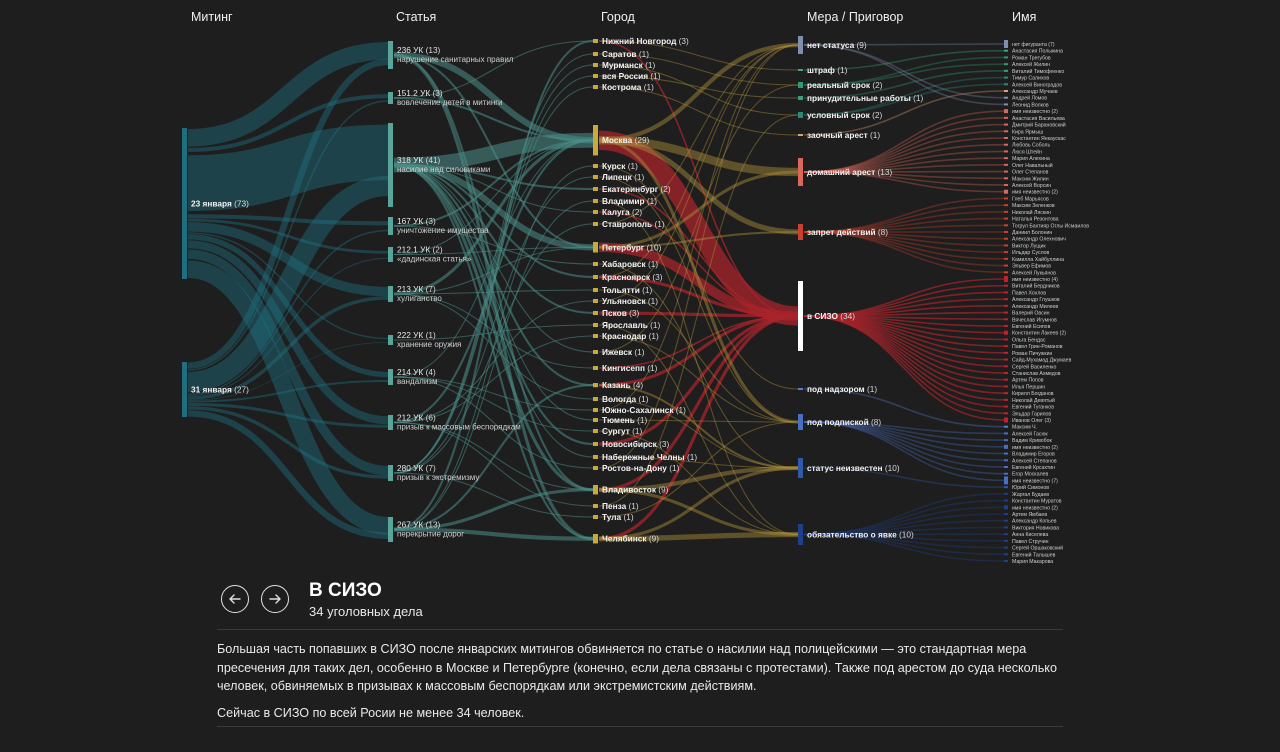  Describe the element at coordinates (1038, 119) in the screenshot. I see `name-label: Анастасия Васильева` at that location.